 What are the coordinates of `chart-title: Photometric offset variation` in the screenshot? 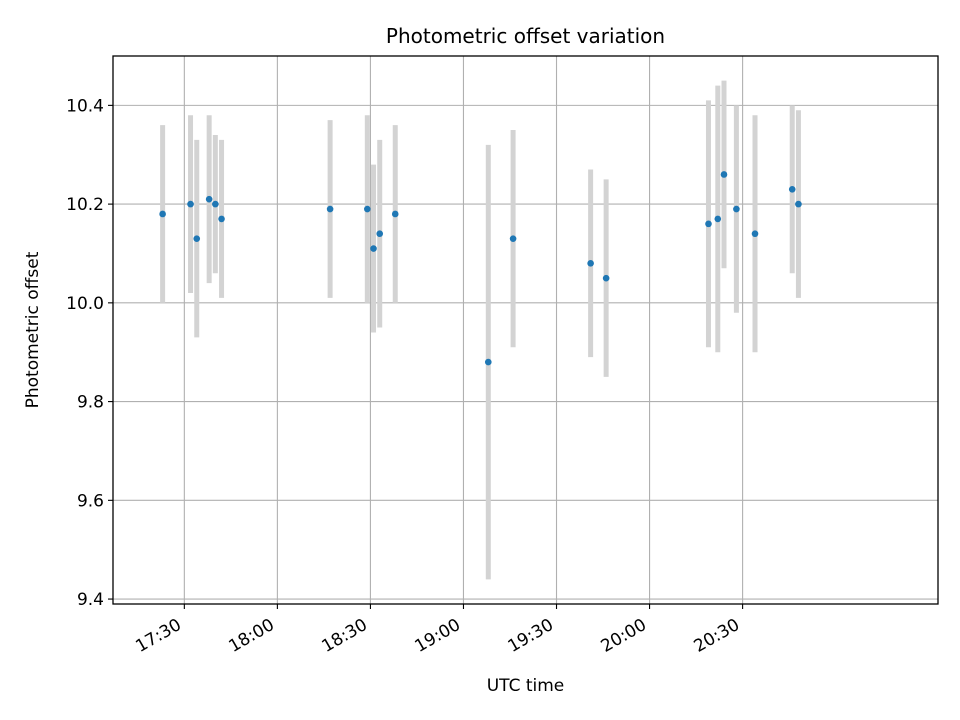 It's located at (525, 36).